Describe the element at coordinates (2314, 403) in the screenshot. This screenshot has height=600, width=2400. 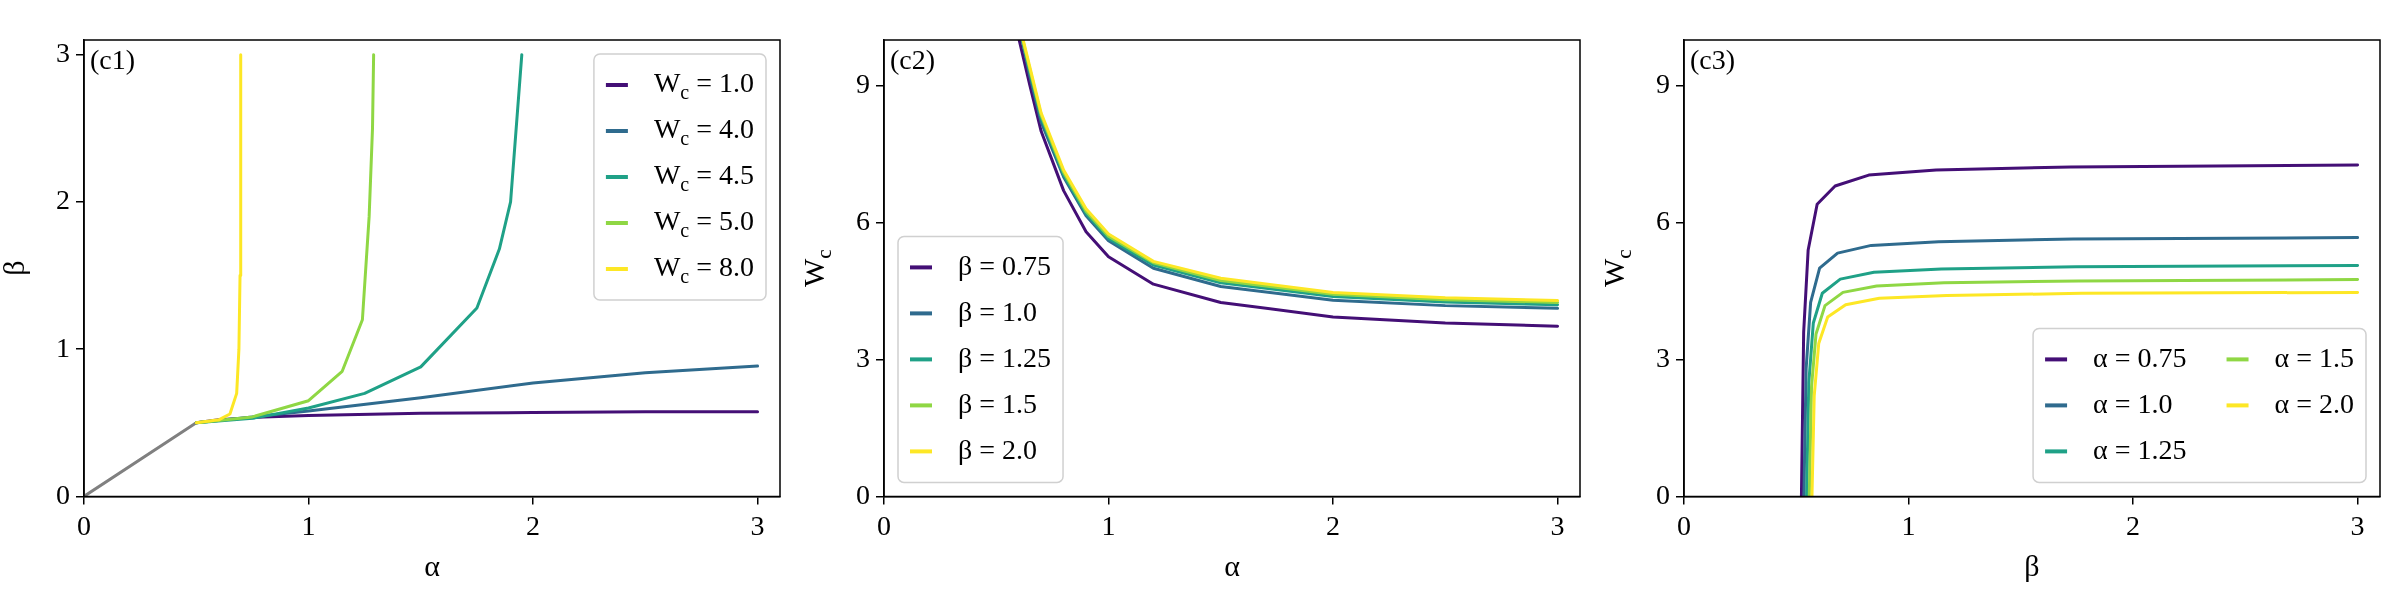
I see `legend-label: α = 2.0` at that location.